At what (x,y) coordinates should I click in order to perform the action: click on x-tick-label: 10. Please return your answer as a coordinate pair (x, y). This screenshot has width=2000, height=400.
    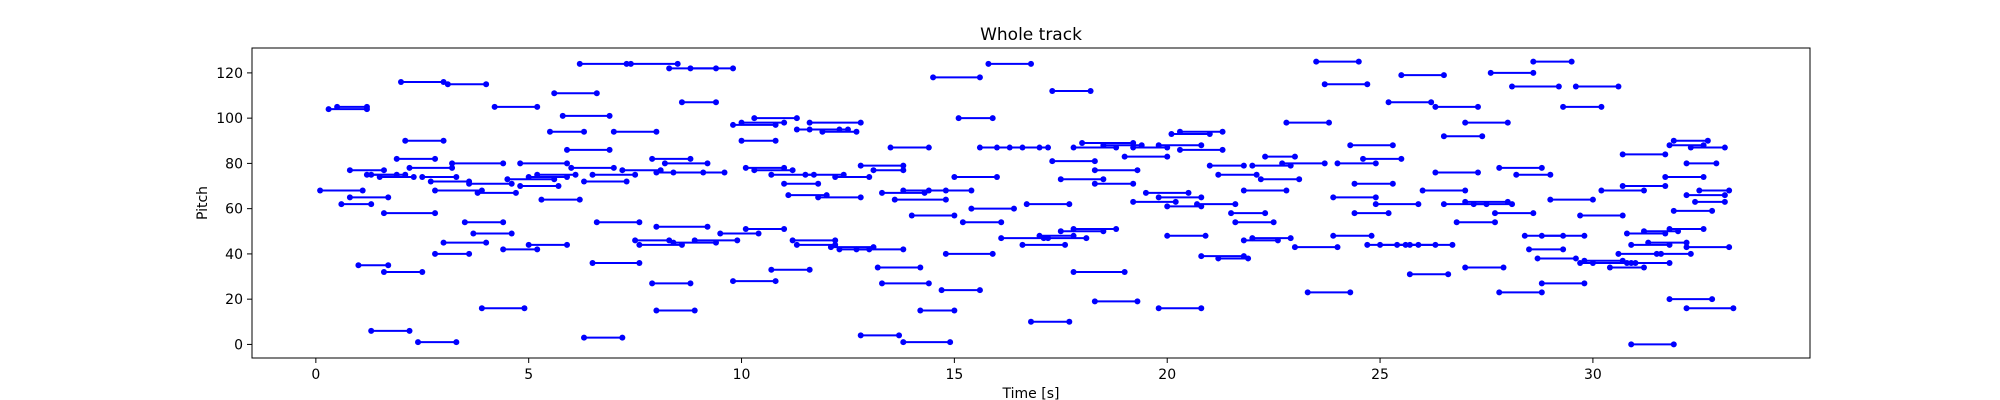
    Looking at the image, I should click on (742, 375).